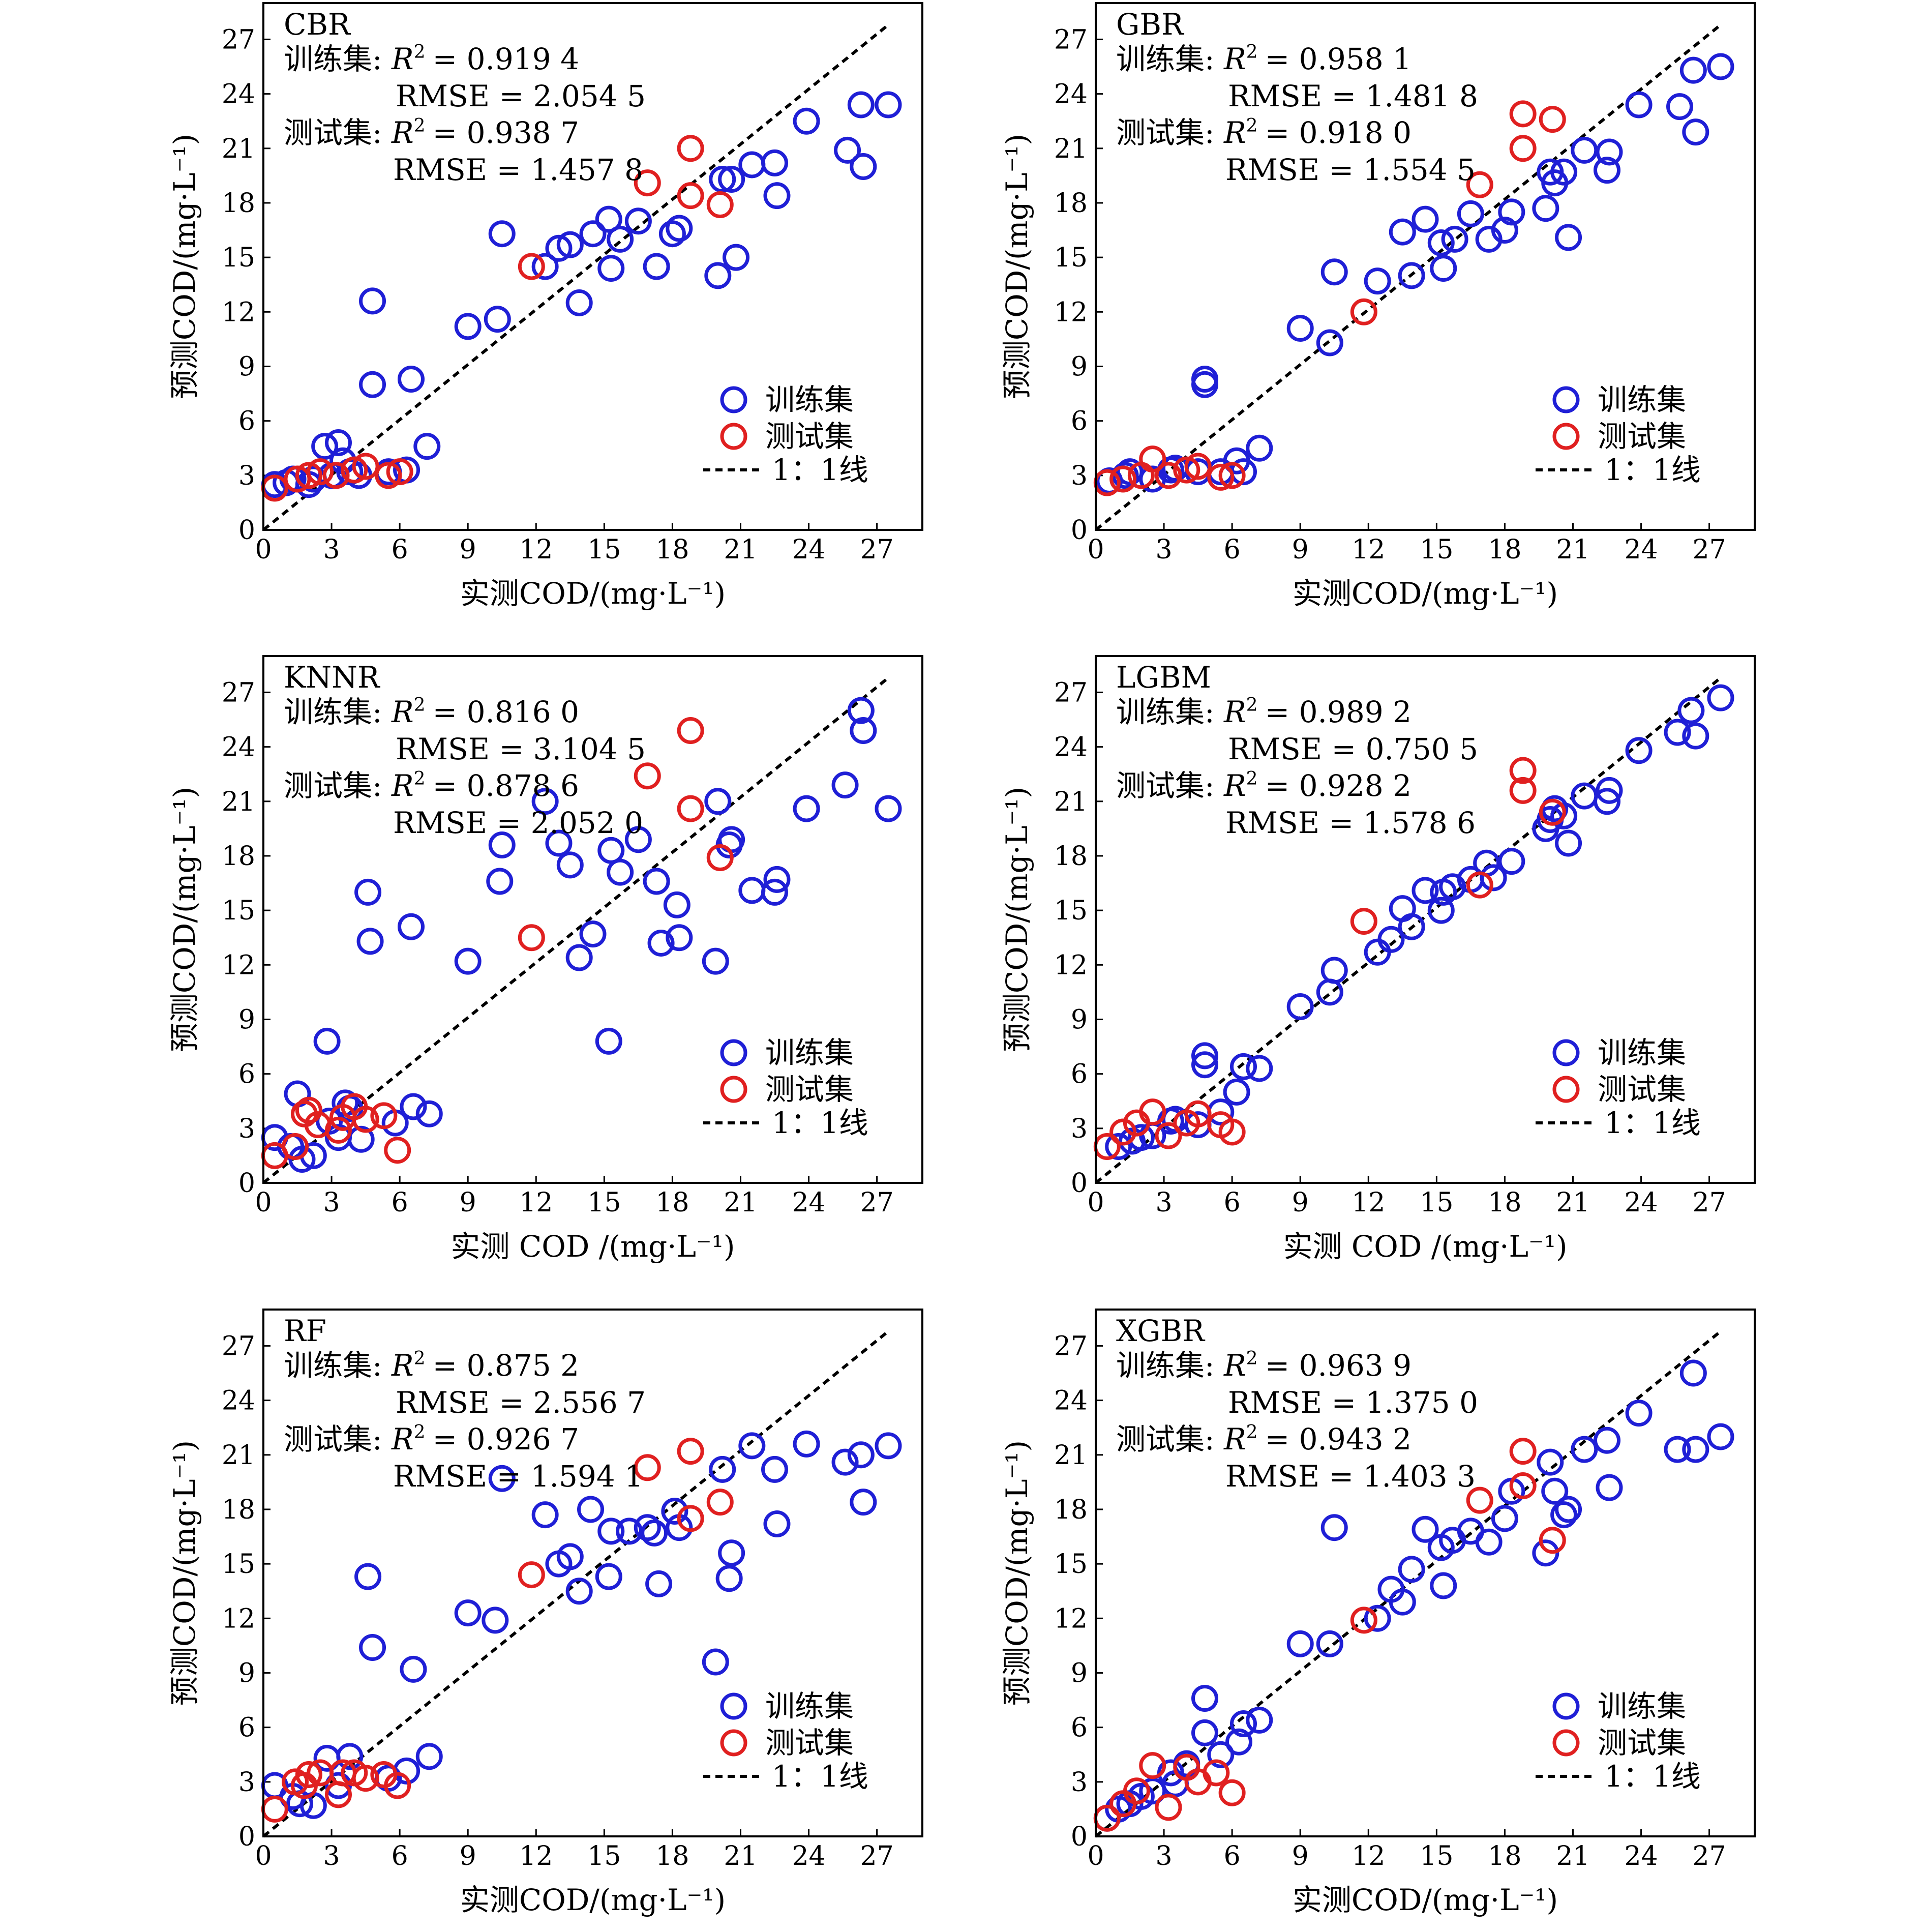  Describe the element at coordinates (877, 549) in the screenshot. I see `x-tick-label: 27` at that location.